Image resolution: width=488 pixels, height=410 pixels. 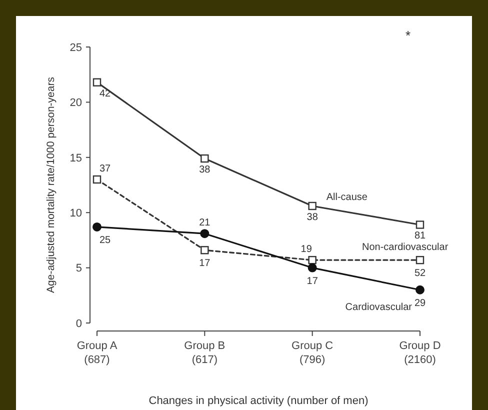 I want to click on series-label: All-cause, so click(x=347, y=197).